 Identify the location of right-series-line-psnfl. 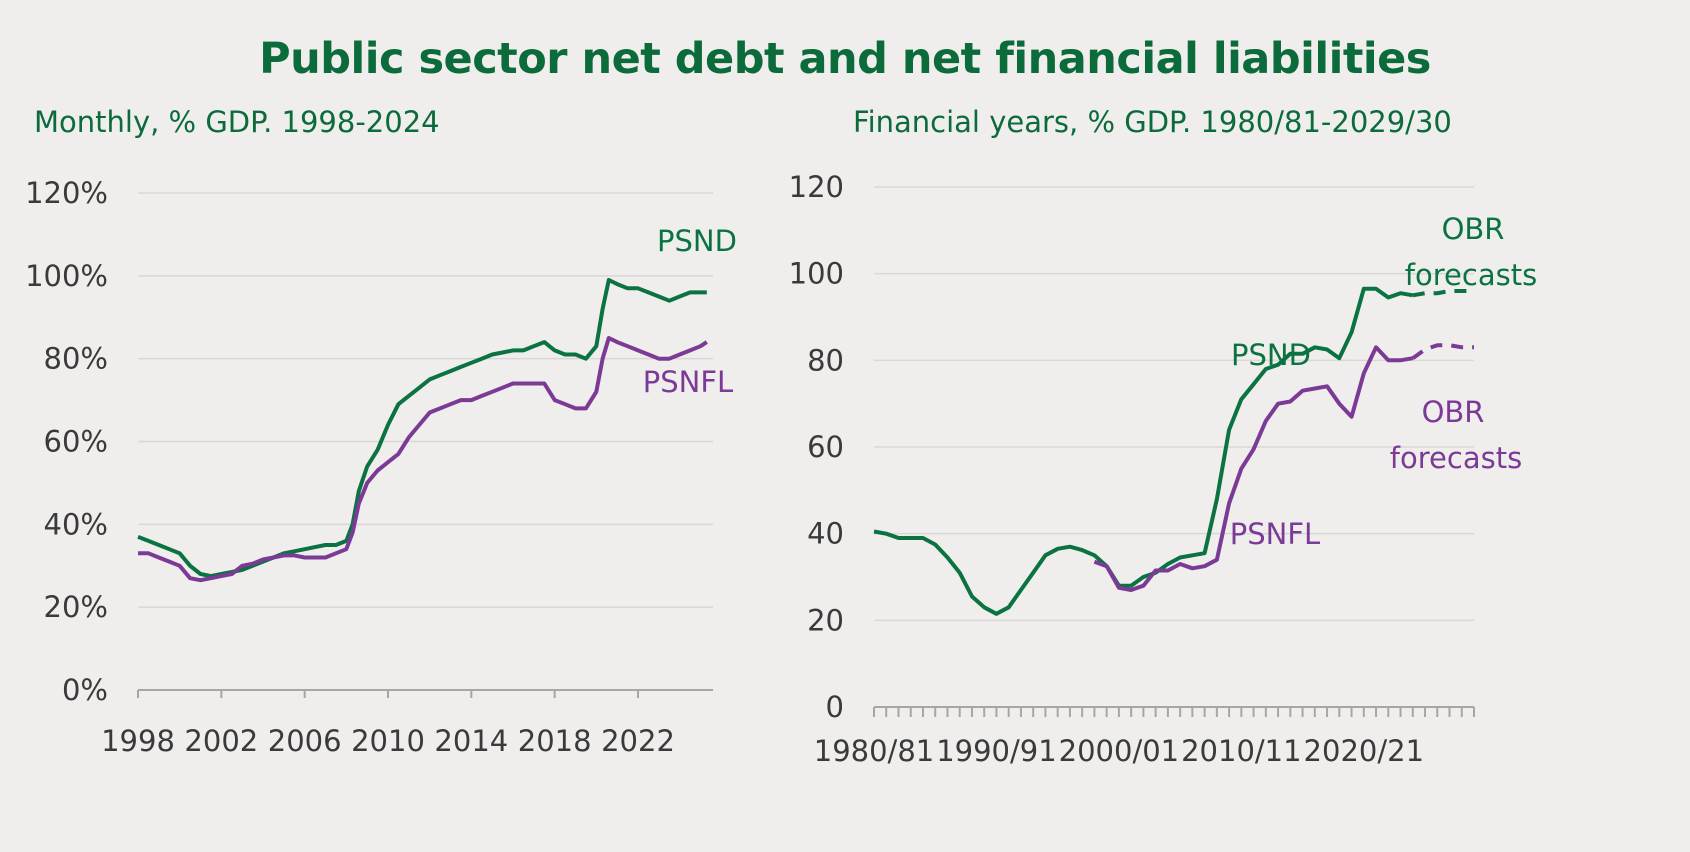
(1253, 468).